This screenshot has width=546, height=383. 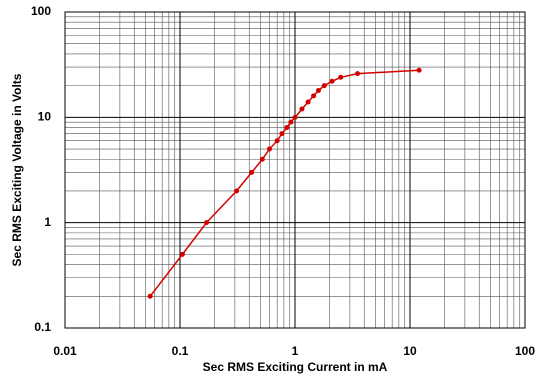 I want to click on x-tick-label: 1, so click(x=295, y=351).